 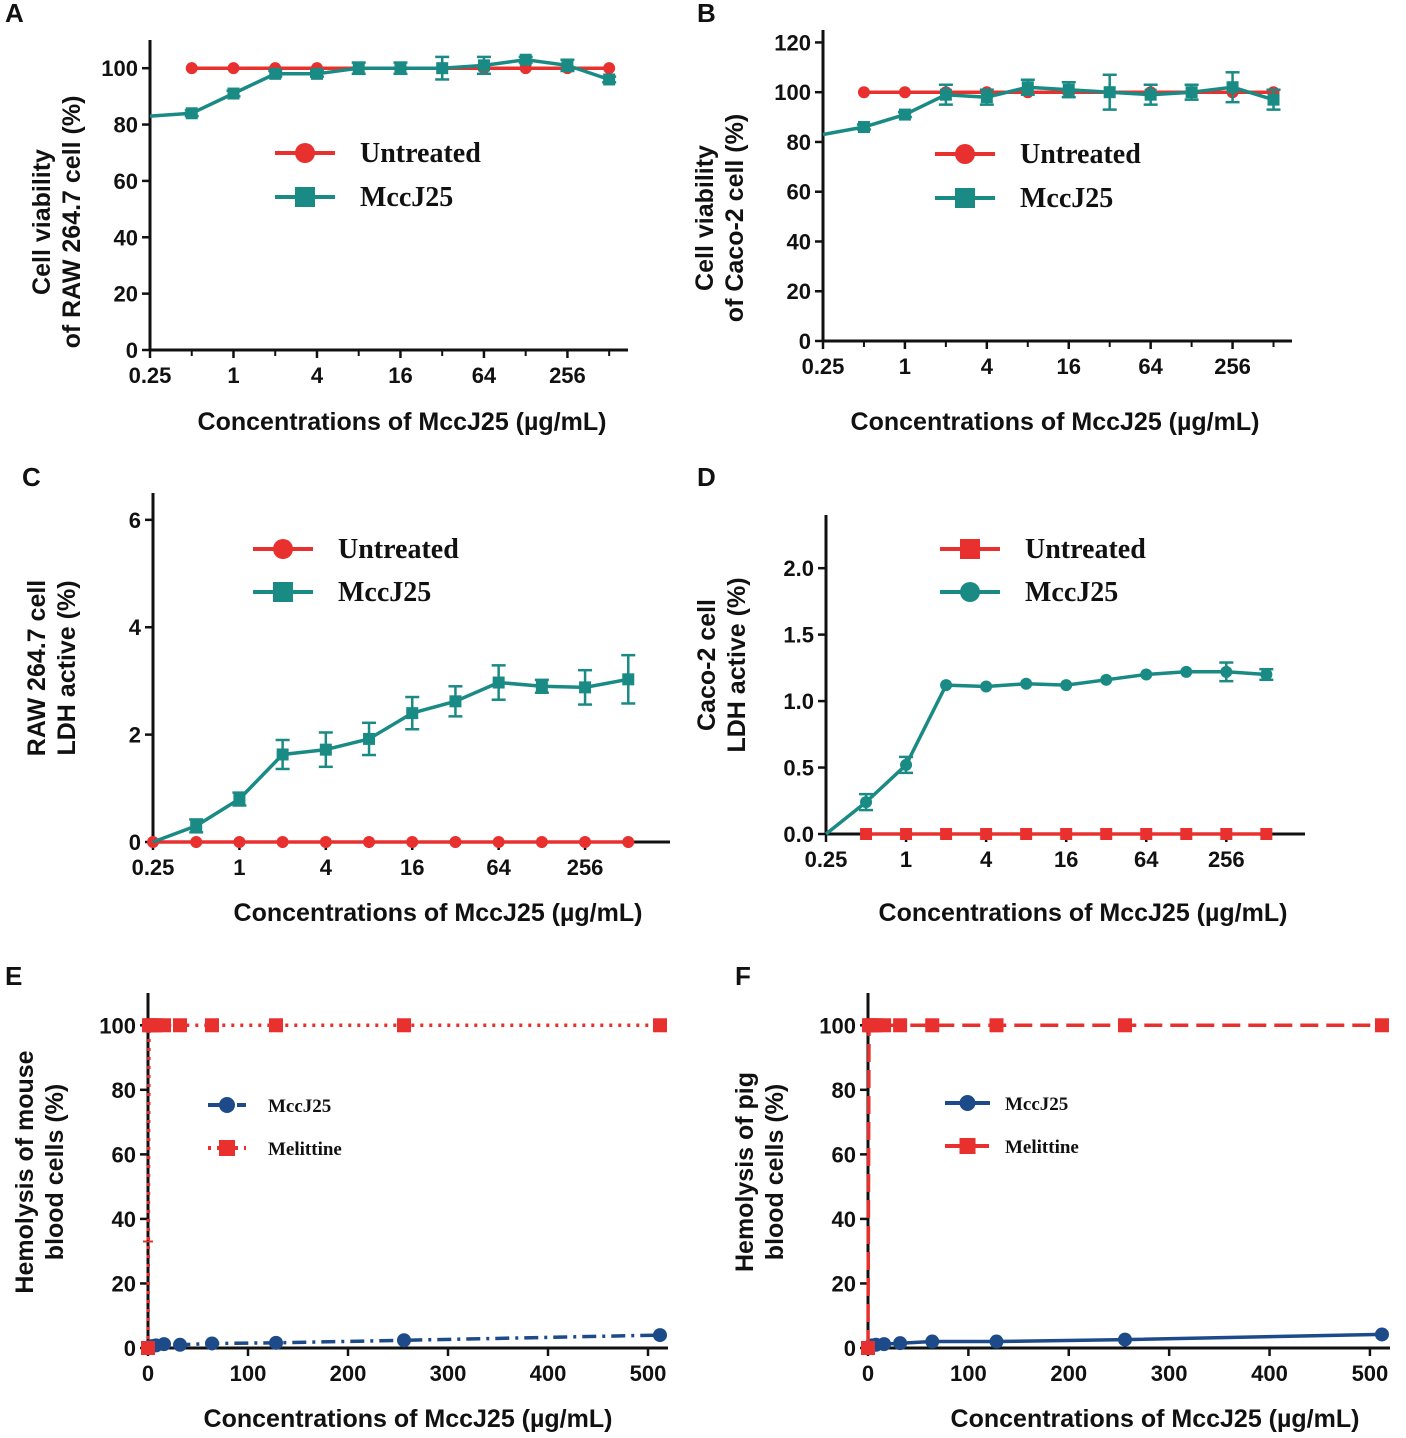 What do you see at coordinates (135, 520) in the screenshot?
I see `y-tick-label: 6` at bounding box center [135, 520].